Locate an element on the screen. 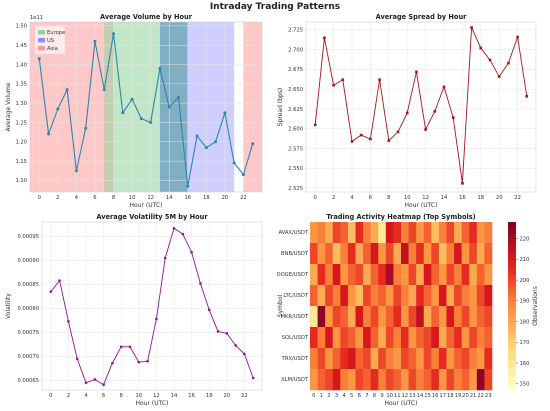 This screenshot has height=411, width=550. legend-label: US is located at coordinates (50, 41).